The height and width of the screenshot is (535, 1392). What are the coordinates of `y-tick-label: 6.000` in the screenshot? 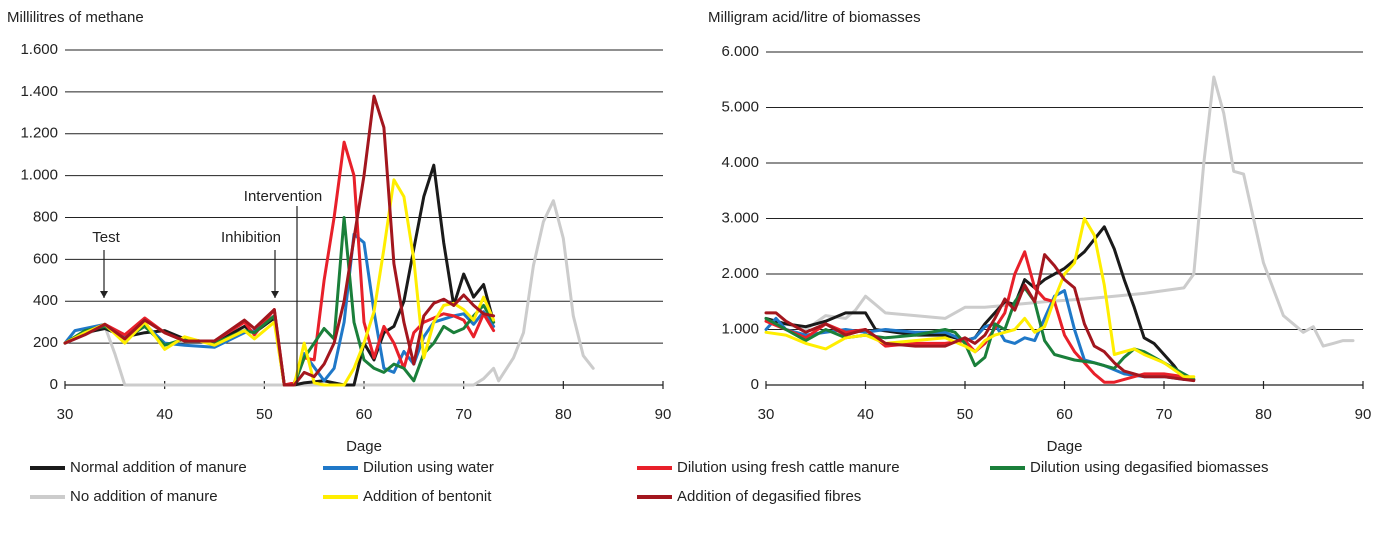 It's located at (740, 51).